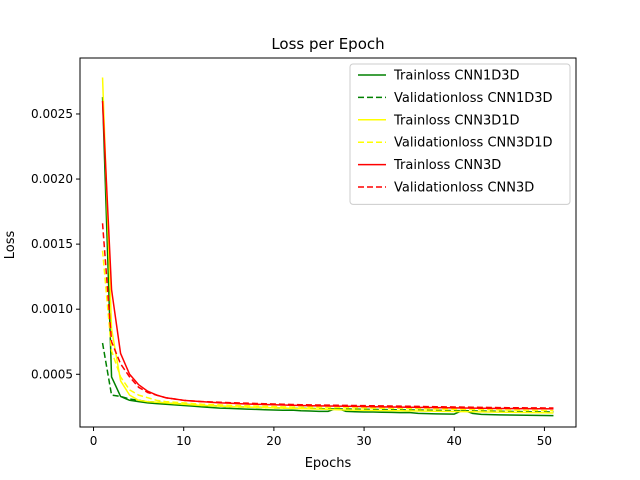 This screenshot has height=480, width=640. Describe the element at coordinates (273, 441) in the screenshot. I see `x-tick-label: 20` at that location.